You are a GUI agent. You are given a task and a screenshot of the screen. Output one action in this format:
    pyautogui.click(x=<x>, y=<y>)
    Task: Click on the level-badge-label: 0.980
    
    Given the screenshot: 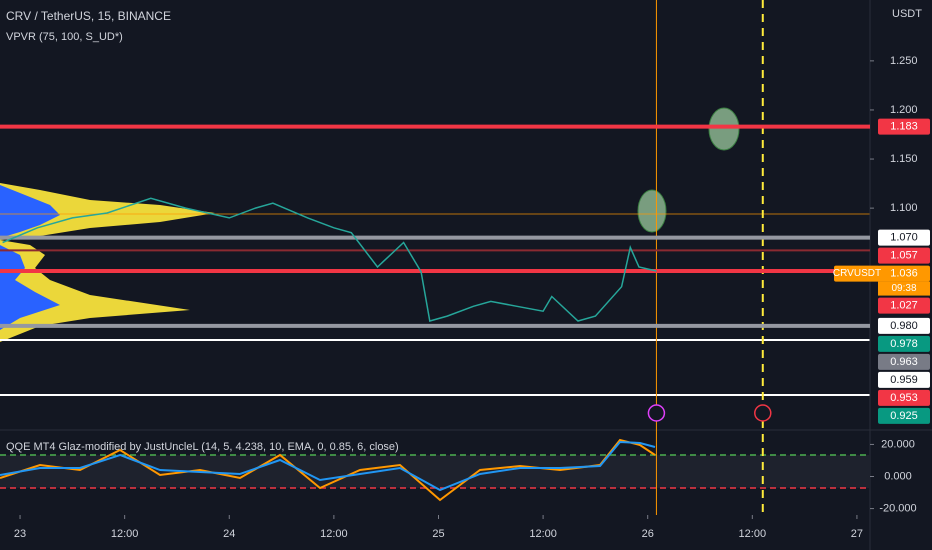 What is the action you would take?
    pyautogui.click(x=904, y=326)
    